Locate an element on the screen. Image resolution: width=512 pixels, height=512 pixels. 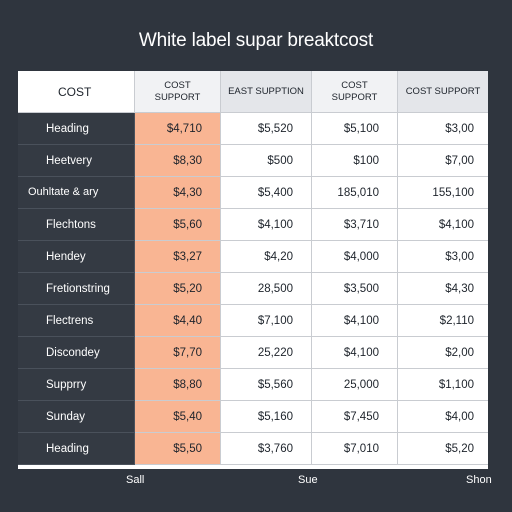
footer-label-left: Sall is located at coordinates (135, 480).